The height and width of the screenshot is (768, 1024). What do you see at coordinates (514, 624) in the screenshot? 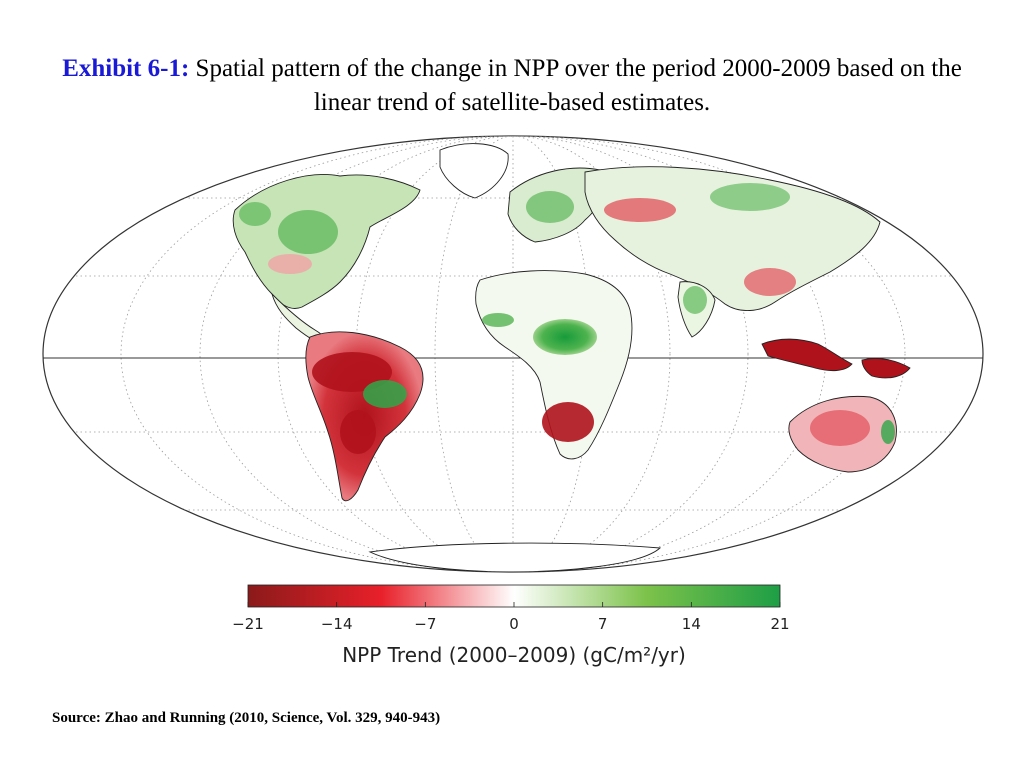
I see `colorbar-tick-label: 0` at bounding box center [514, 624].